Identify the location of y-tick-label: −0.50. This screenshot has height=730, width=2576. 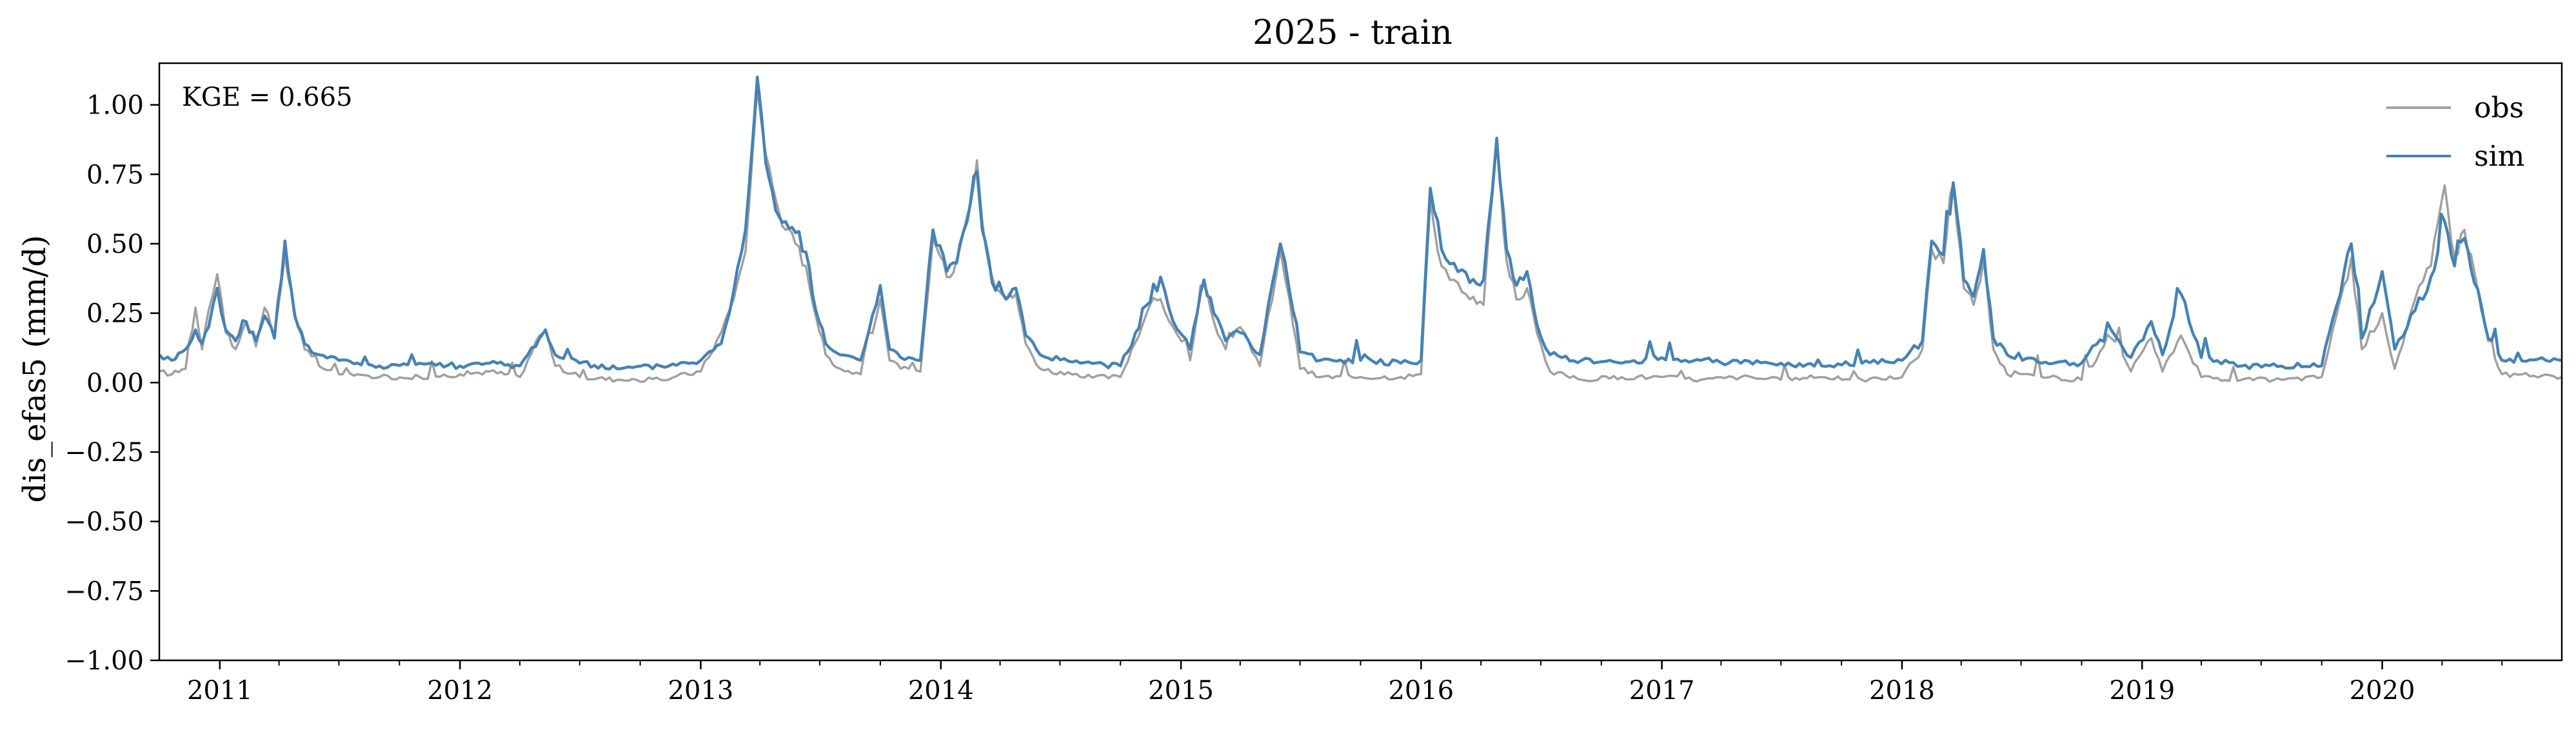
(104, 522).